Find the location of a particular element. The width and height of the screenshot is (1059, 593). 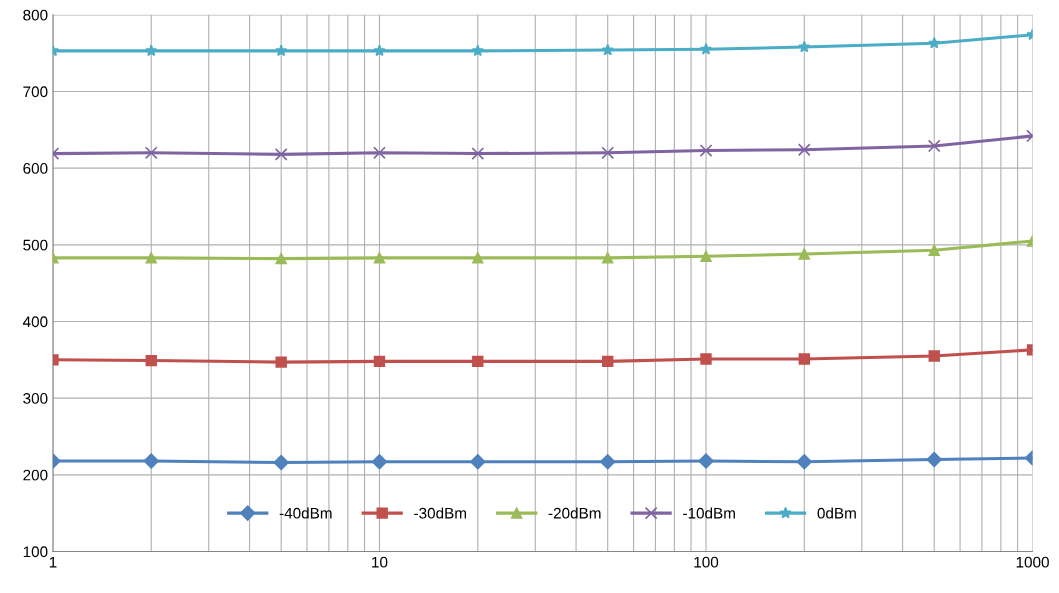

x-tick-label: 100 is located at coordinates (706, 562).